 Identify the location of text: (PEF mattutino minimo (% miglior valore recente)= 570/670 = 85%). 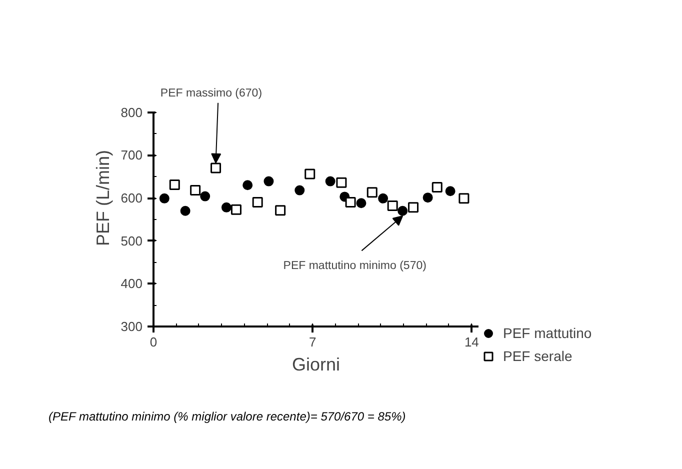
(227, 417).